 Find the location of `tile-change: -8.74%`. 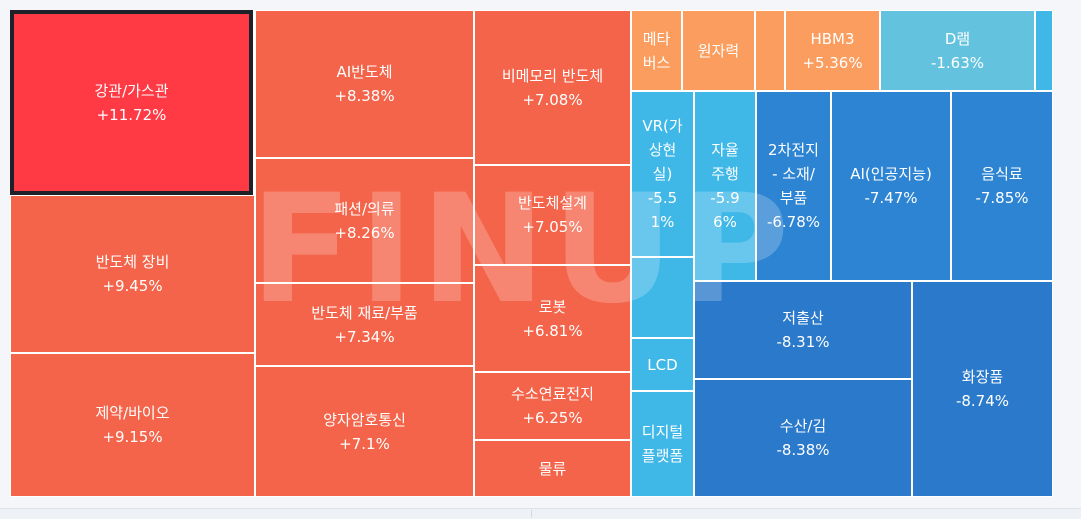

tile-change: -8.74% is located at coordinates (982, 401).